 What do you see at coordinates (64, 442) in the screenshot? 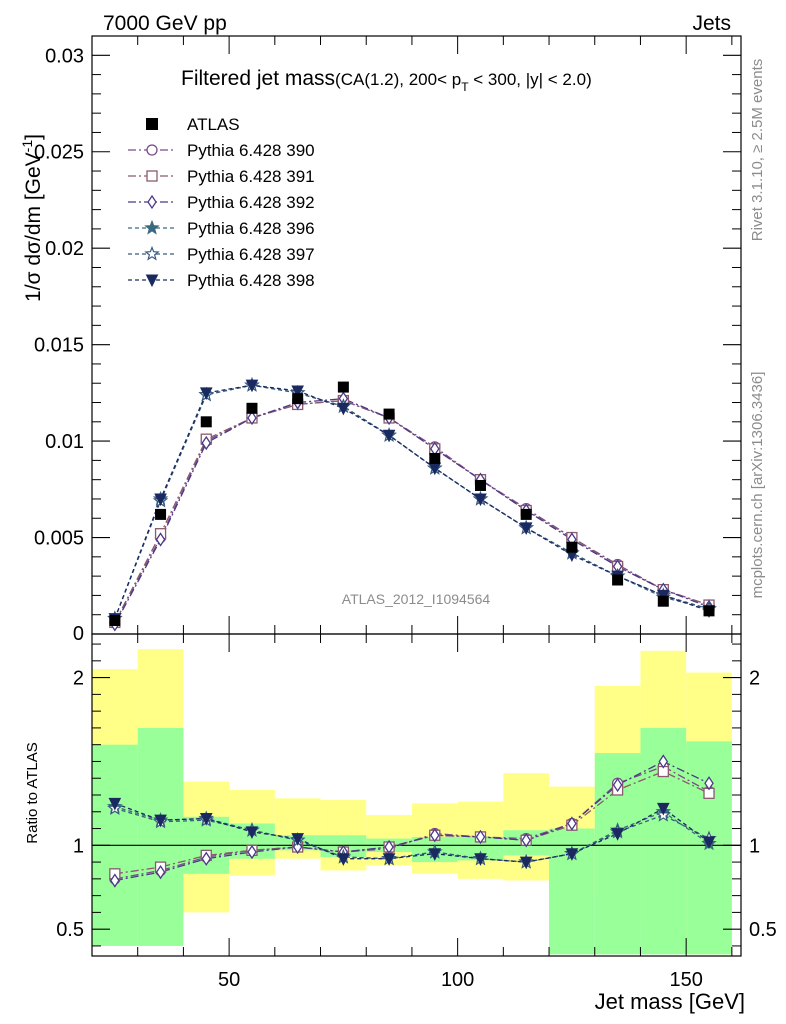
I see `main-ytick-label: 0.01` at bounding box center [64, 442].